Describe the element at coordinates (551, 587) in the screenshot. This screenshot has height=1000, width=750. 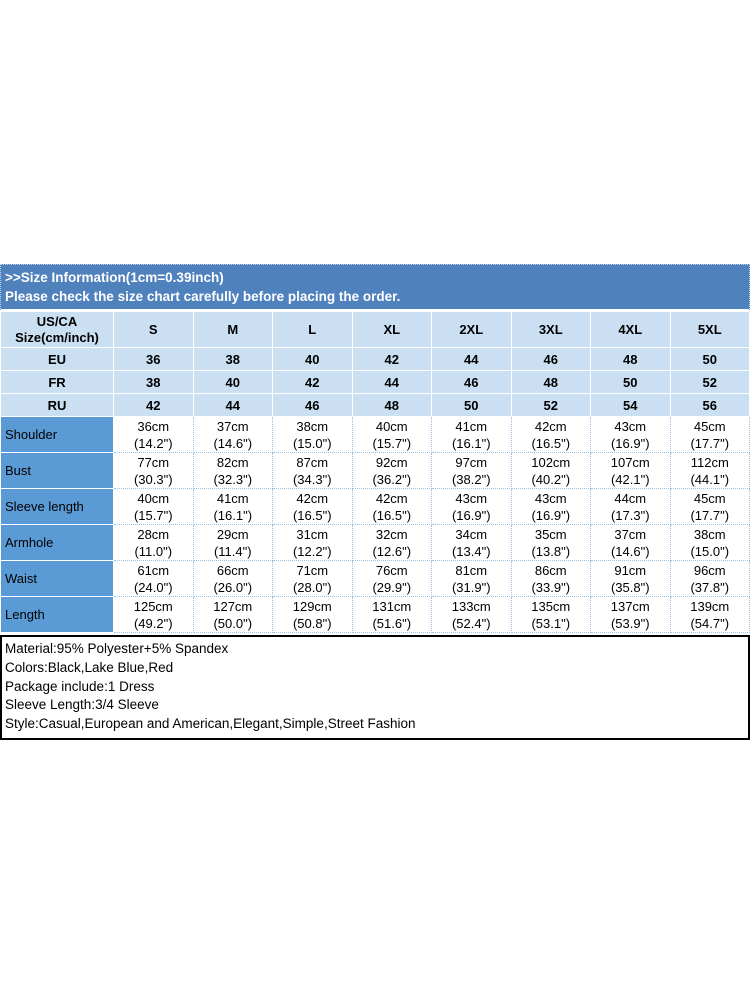
I see `measure-inch: (33.9")` at that location.